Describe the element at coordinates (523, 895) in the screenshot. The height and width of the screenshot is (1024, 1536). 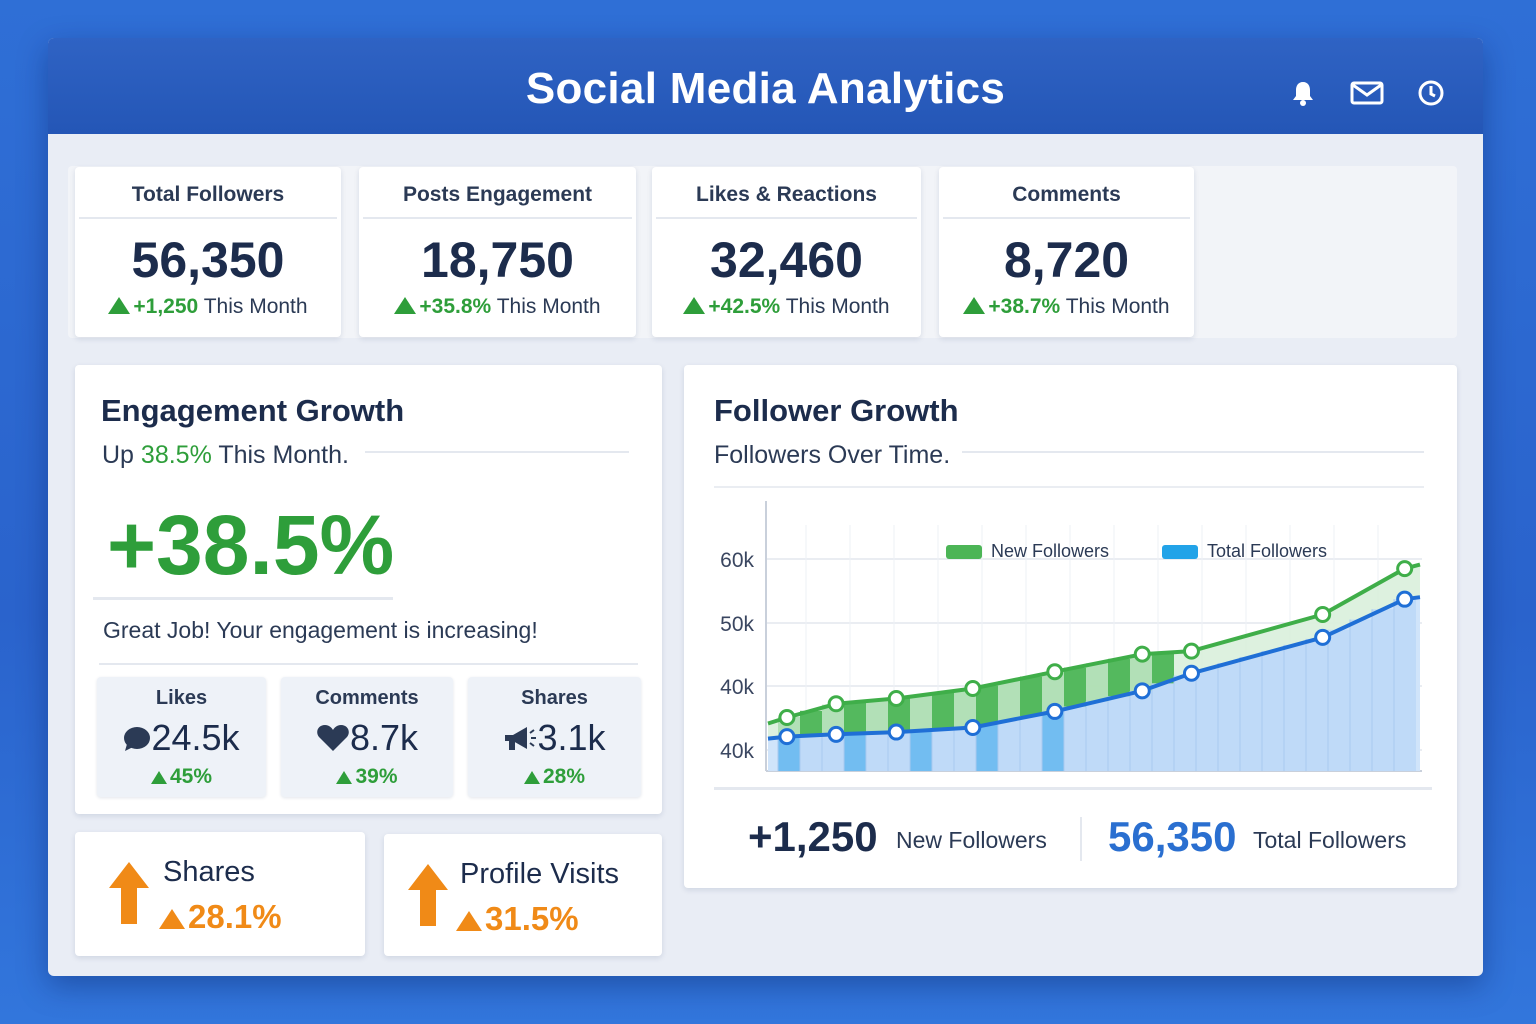
I see `kpi-card-profile-visits: Profile Visits 31.5%` at that location.